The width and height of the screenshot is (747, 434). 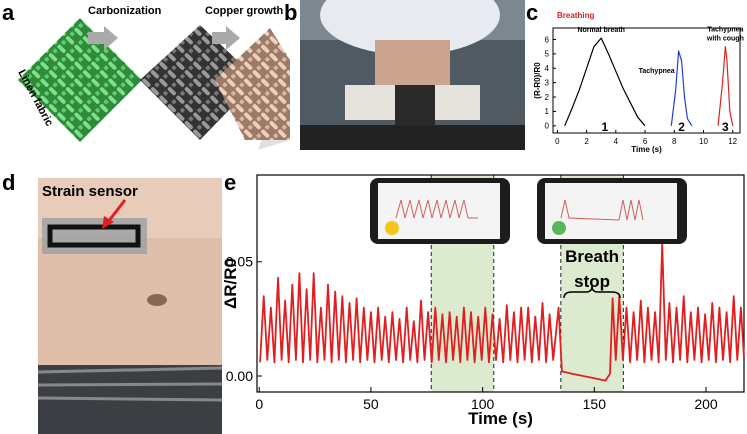 What do you see at coordinates (412, 75) in the screenshot?
I see `photo-mask` at bounding box center [412, 75].